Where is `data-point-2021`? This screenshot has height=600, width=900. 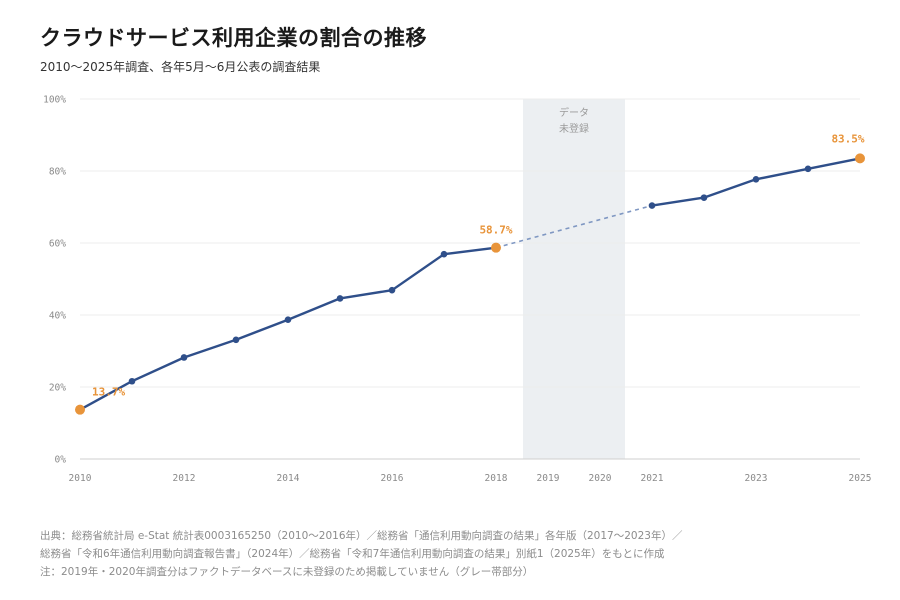 data-point-2021 is located at coordinates (652, 205).